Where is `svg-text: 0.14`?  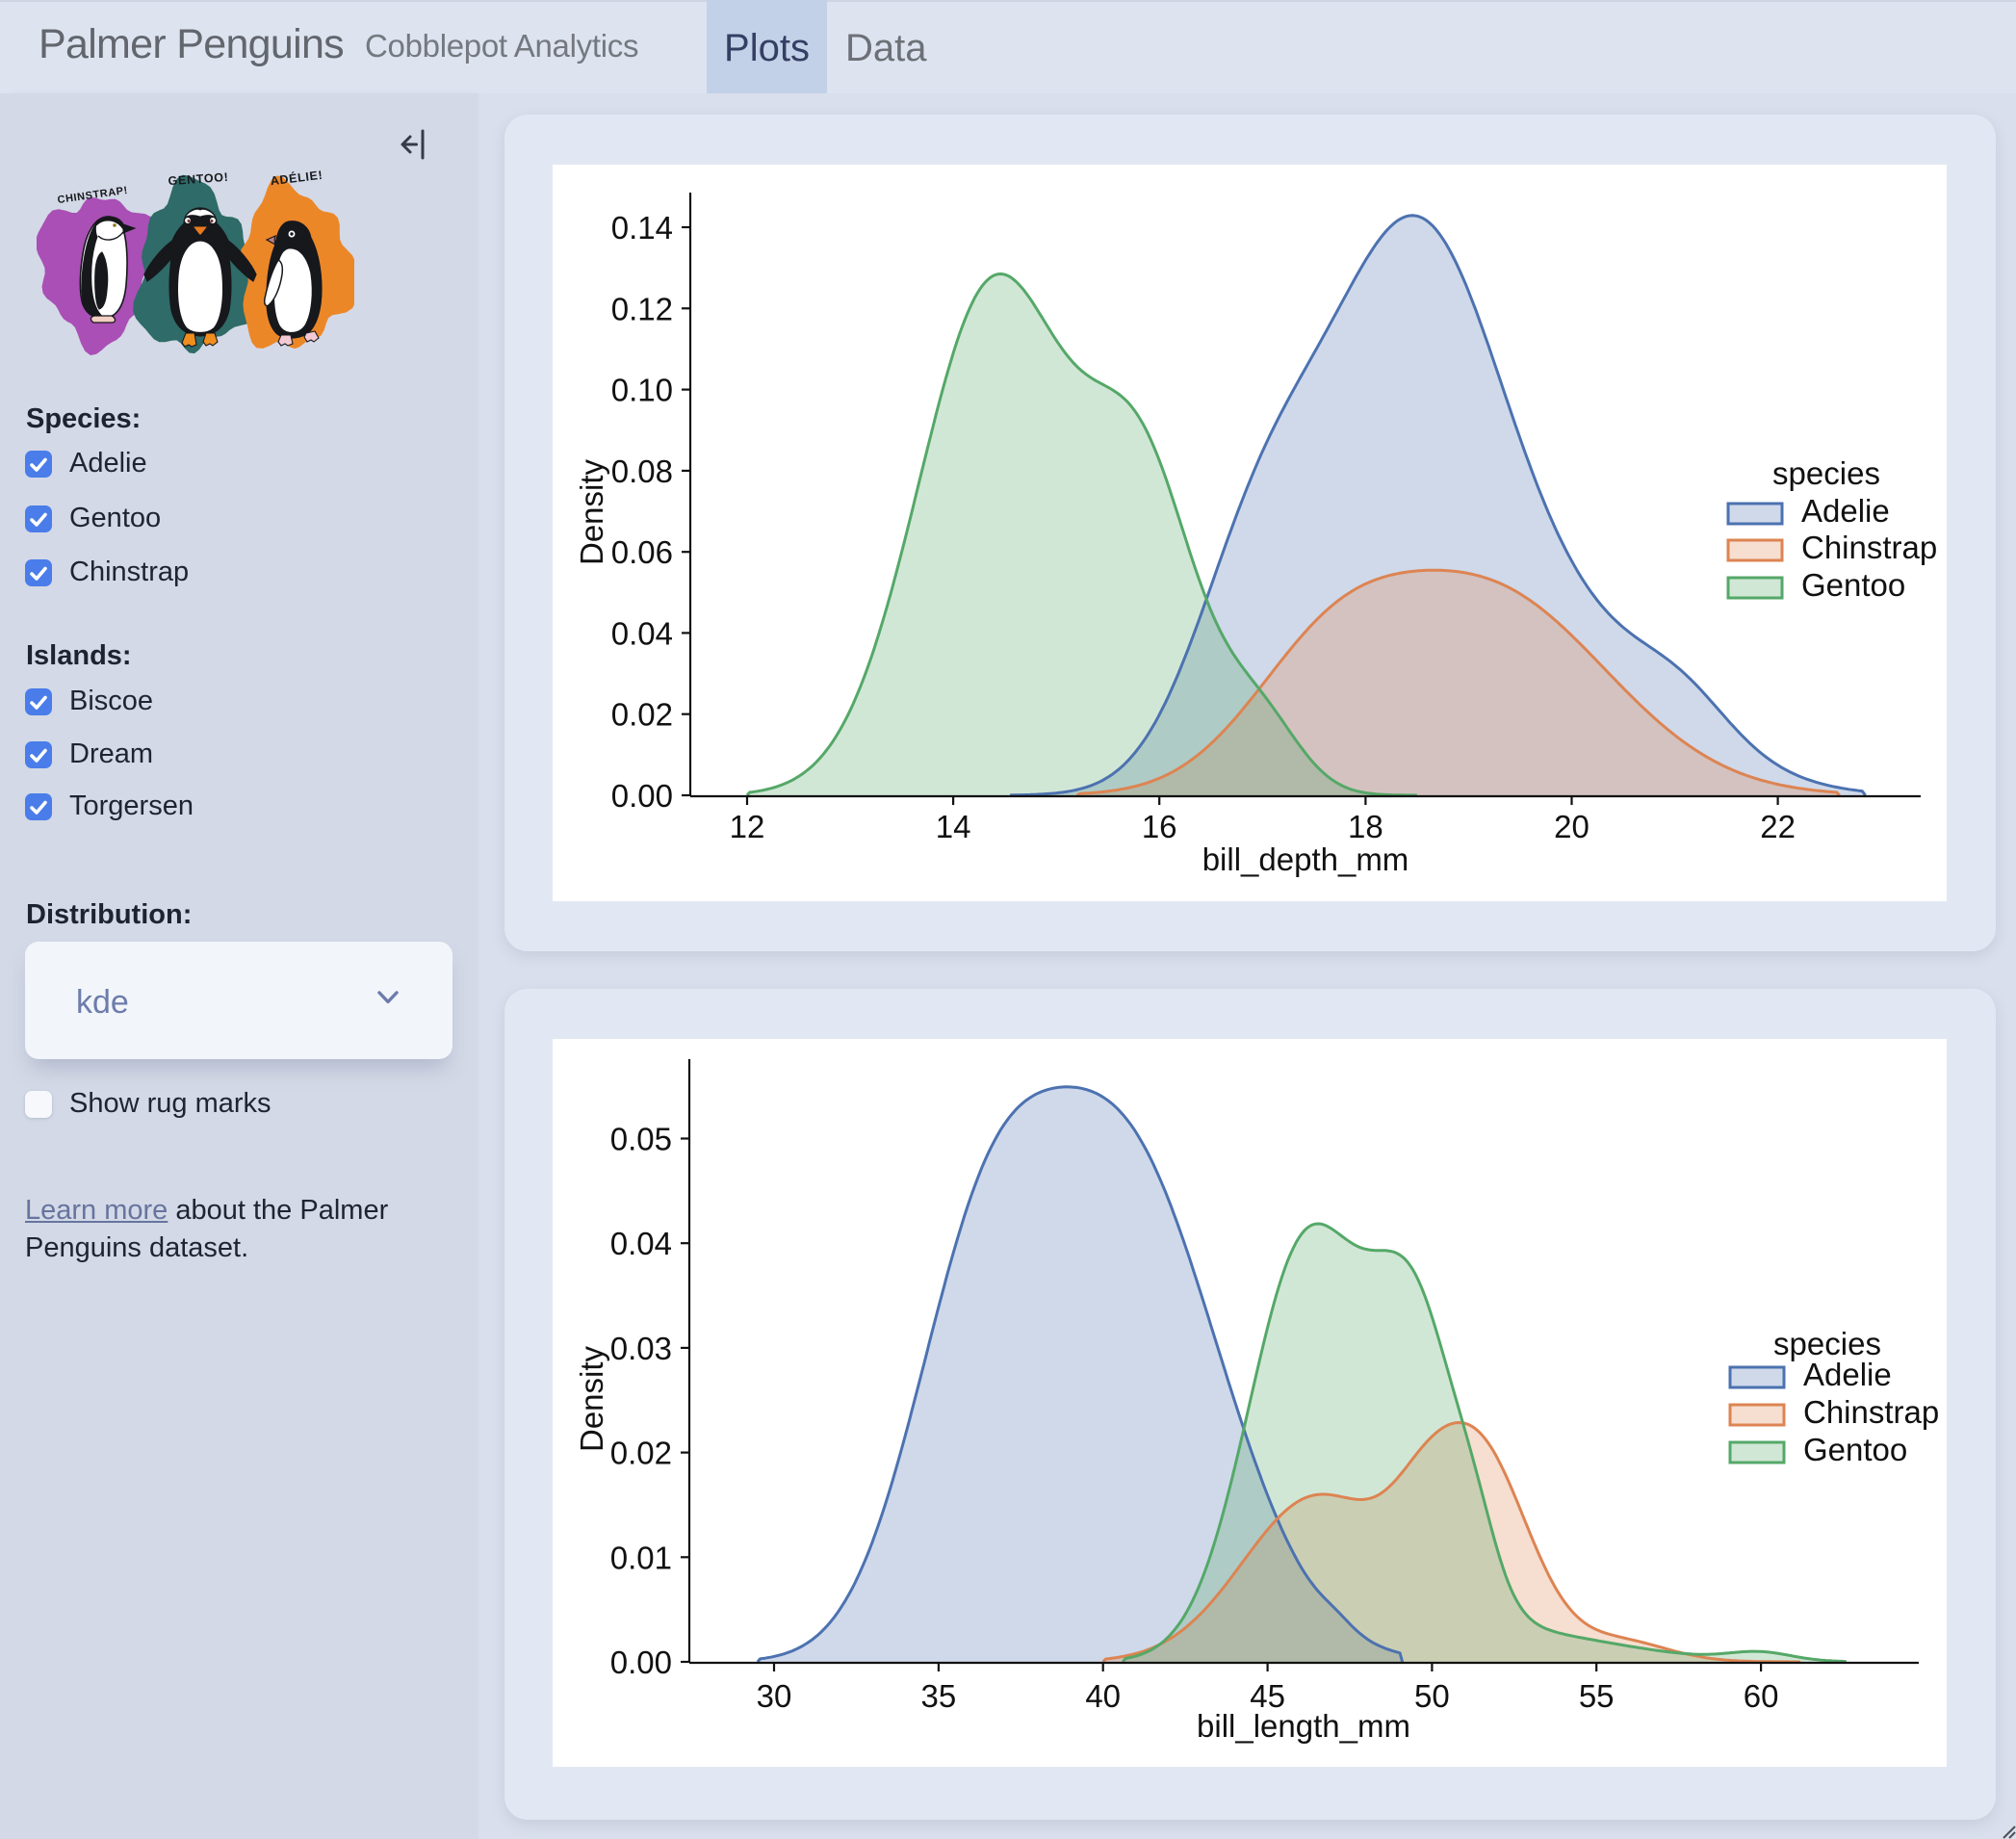
svg-text: 0.14 is located at coordinates (642, 228).